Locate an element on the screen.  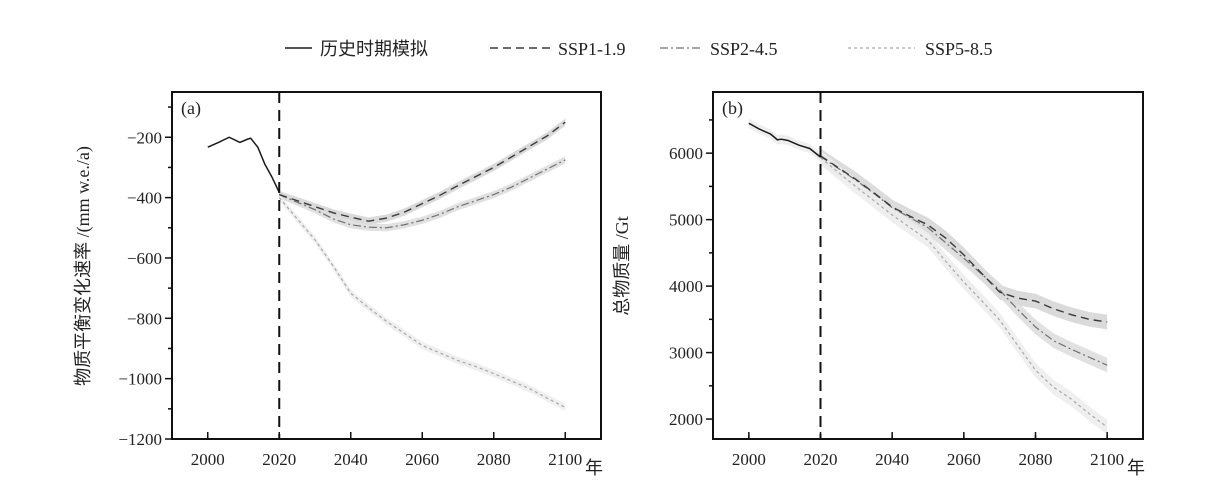
legend-label-ssp119: SSP1-1.9 is located at coordinates (592, 49).